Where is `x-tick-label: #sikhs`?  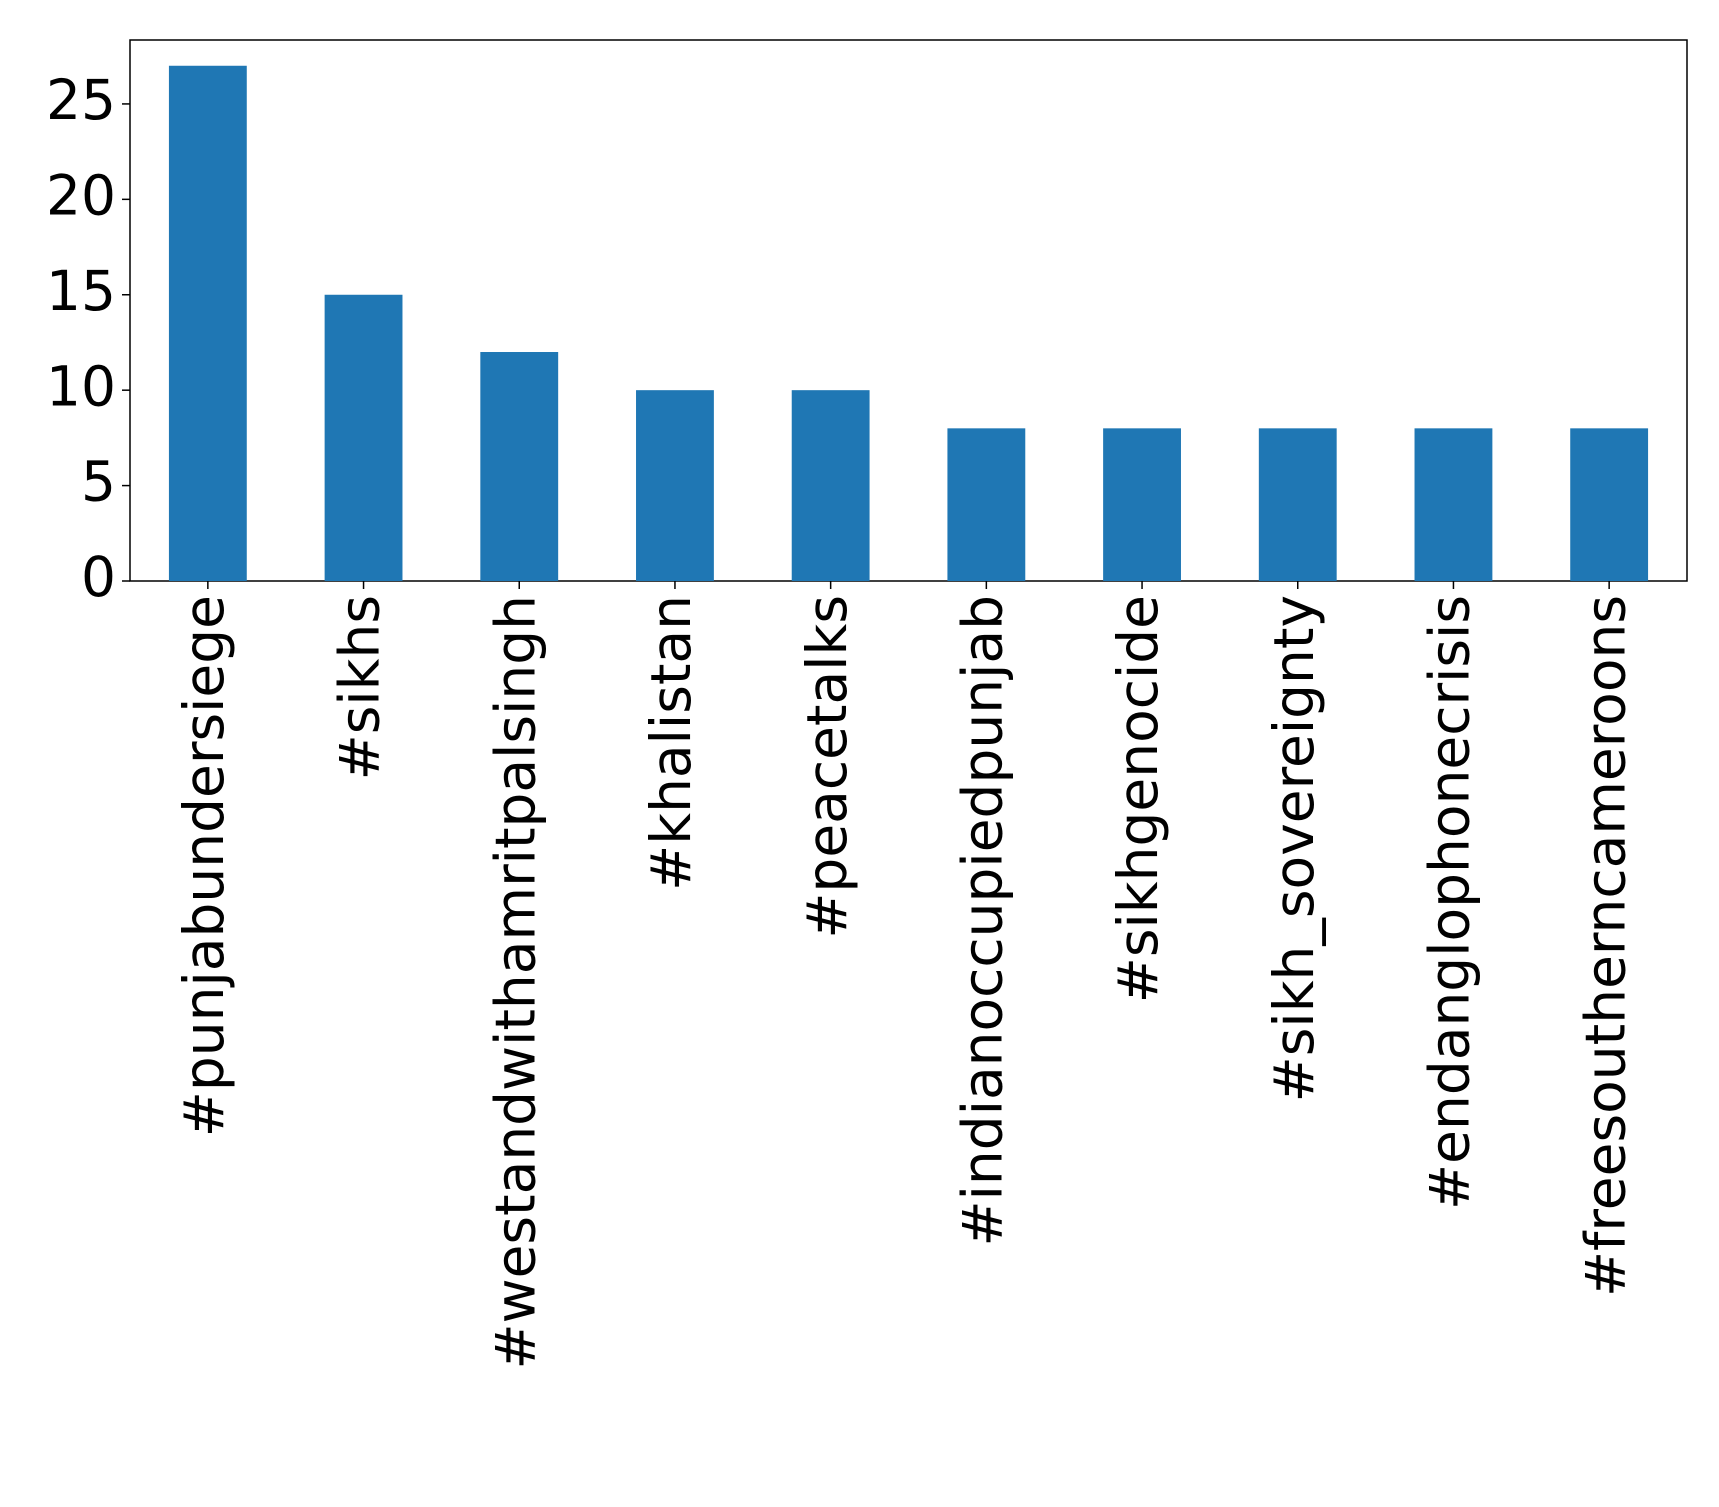 x-tick-label: #sikhs is located at coordinates (360, 687).